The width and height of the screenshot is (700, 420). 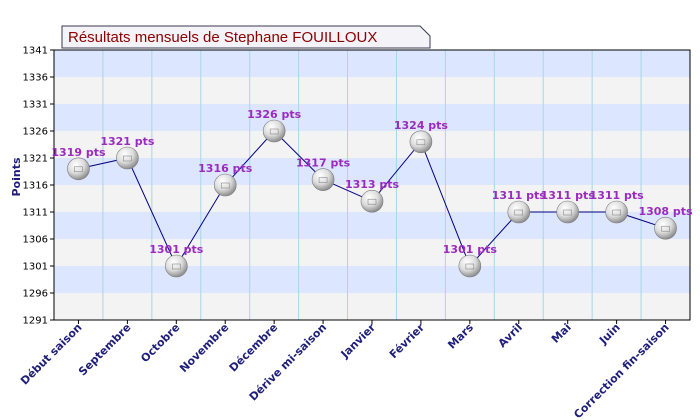 What do you see at coordinates (127, 141) in the screenshot?
I see `data-label: 1321 pts` at bounding box center [127, 141].